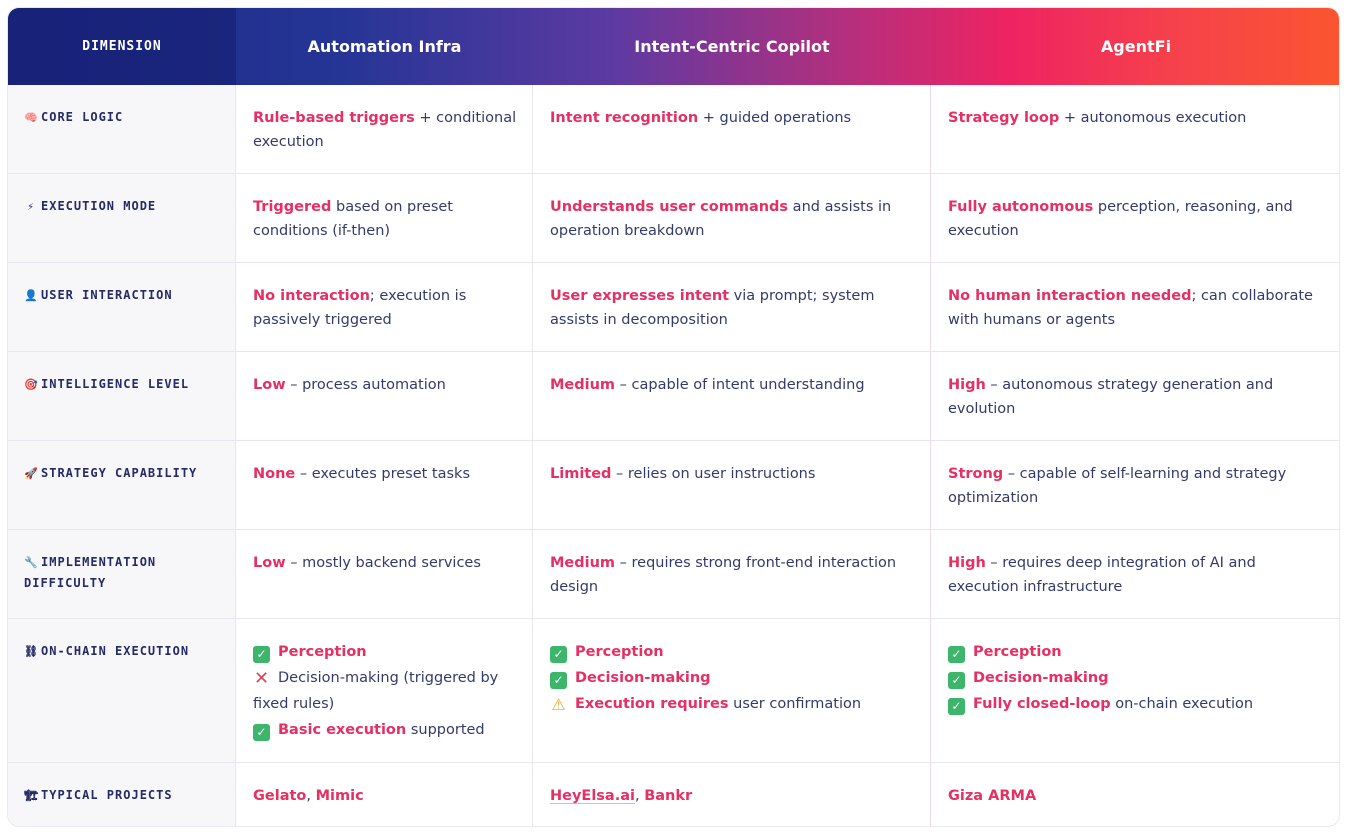  I want to click on user-interaction-dimension-cell: 👤 USER INTERACTION, so click(122, 307).